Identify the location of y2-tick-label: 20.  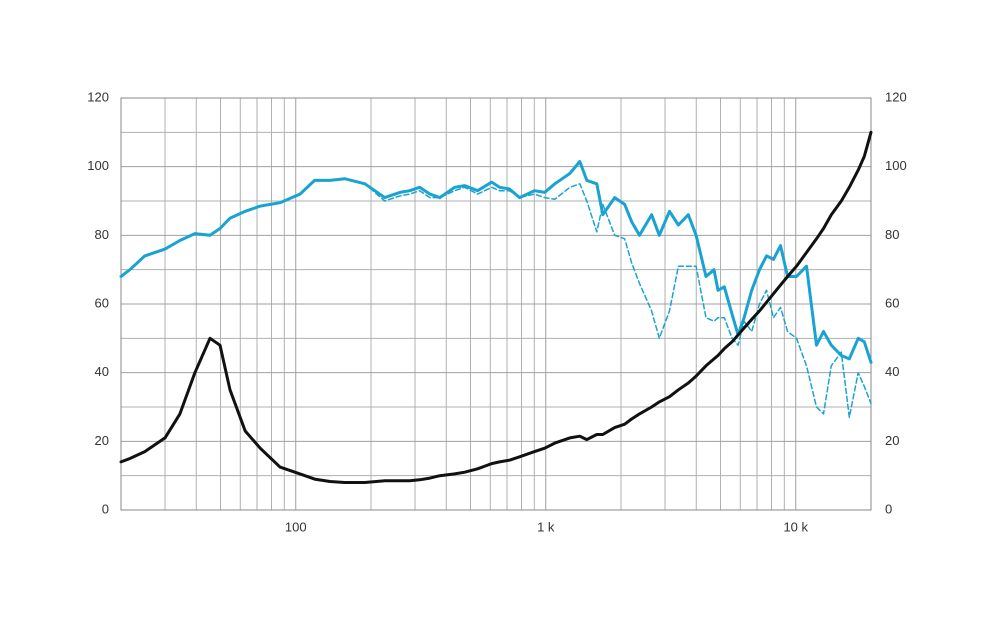
(892, 440).